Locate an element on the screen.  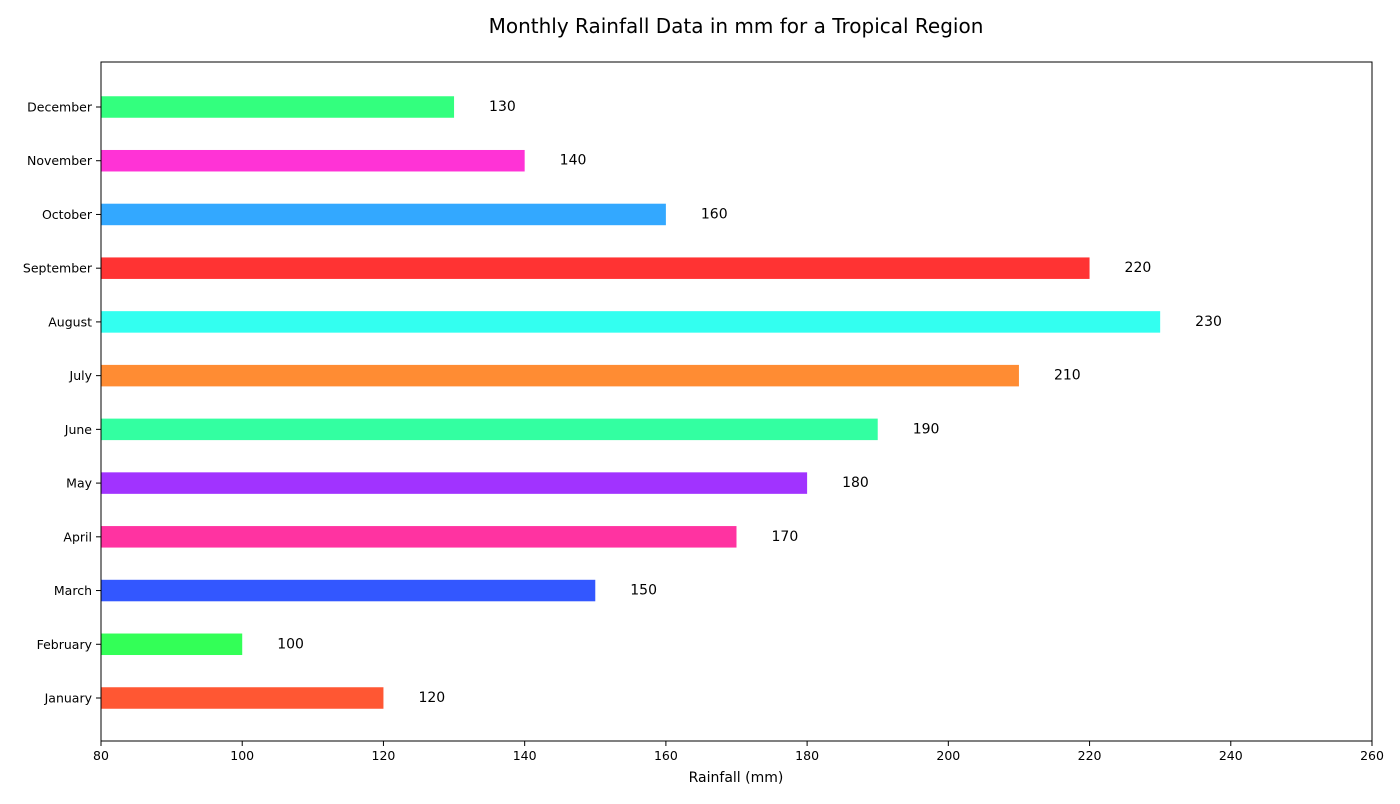
data-label-november: 140 is located at coordinates (573, 161).